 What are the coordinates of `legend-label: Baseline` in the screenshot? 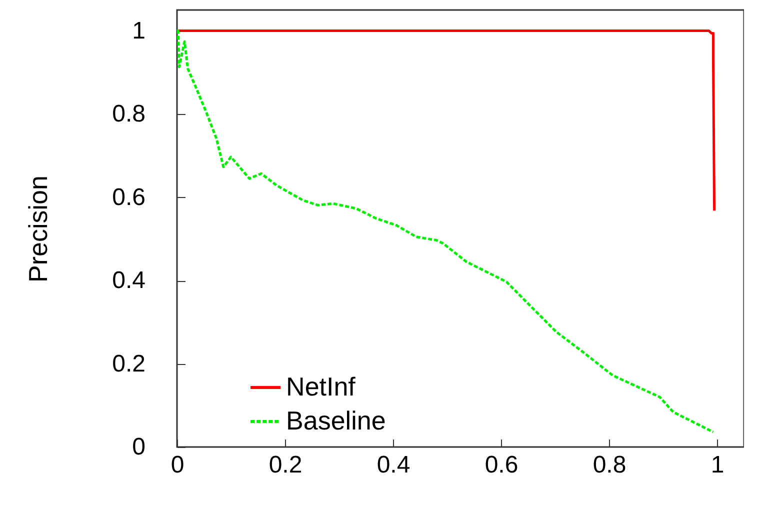 It's located at (336, 421).